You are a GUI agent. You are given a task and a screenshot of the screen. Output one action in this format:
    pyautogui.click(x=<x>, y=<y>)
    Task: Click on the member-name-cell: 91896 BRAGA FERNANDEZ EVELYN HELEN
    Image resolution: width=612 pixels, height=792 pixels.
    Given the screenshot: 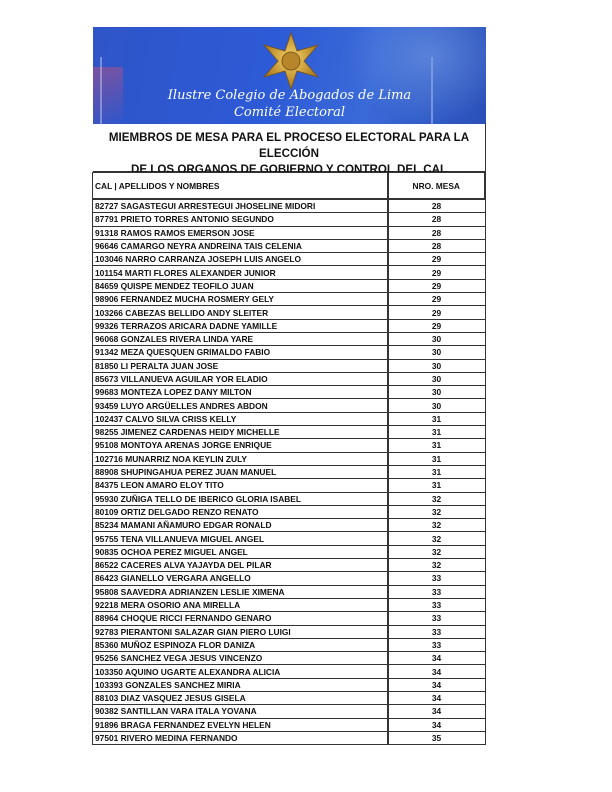 What is the action you would take?
    pyautogui.click(x=240, y=724)
    